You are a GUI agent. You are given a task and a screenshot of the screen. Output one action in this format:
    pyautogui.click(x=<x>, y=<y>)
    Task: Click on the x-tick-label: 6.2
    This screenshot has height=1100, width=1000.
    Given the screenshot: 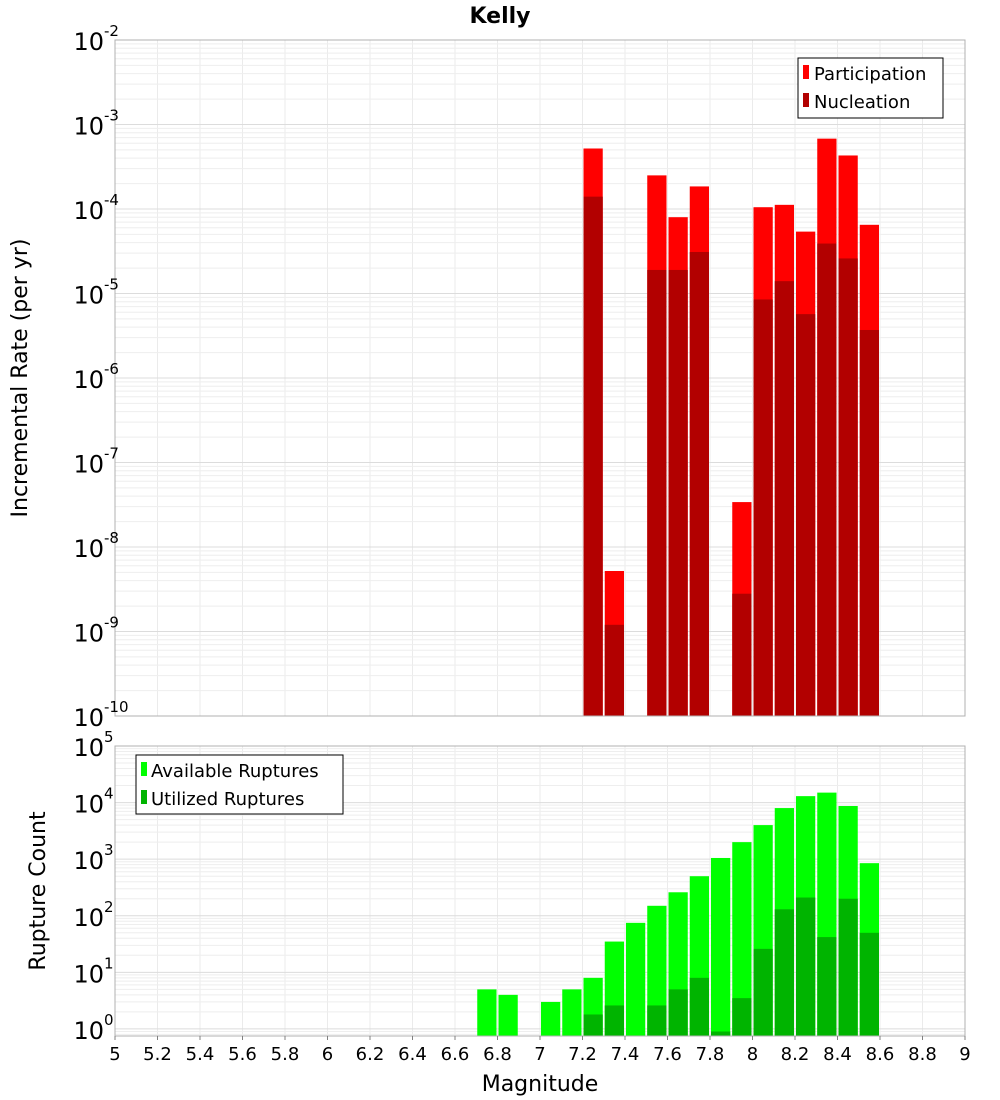 What is the action you would take?
    pyautogui.click(x=370, y=1054)
    